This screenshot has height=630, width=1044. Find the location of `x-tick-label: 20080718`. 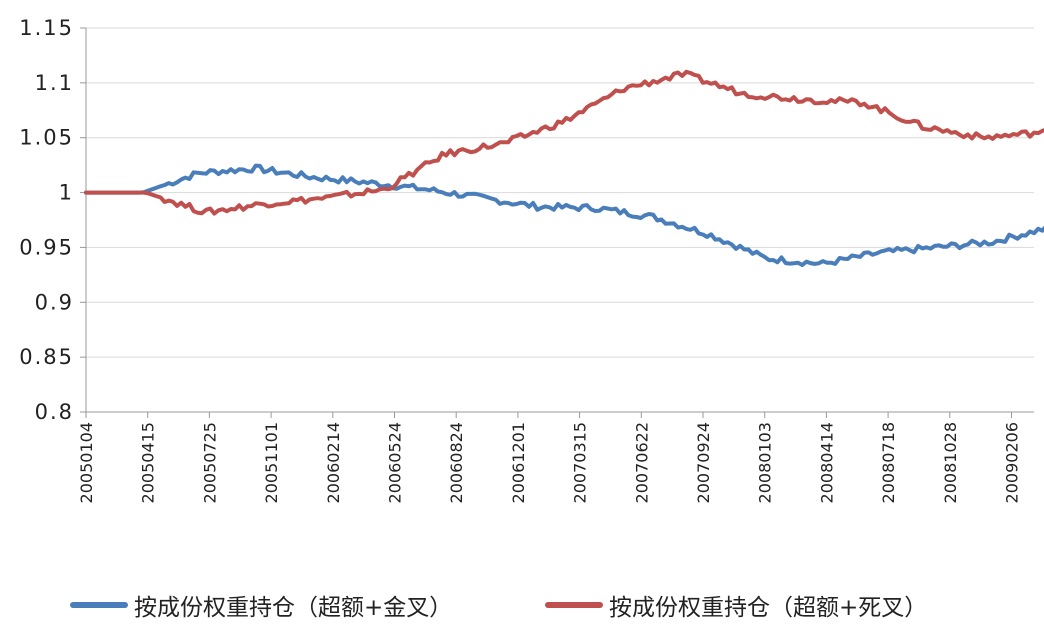

x-tick-label: 20080718 is located at coordinates (888, 462).